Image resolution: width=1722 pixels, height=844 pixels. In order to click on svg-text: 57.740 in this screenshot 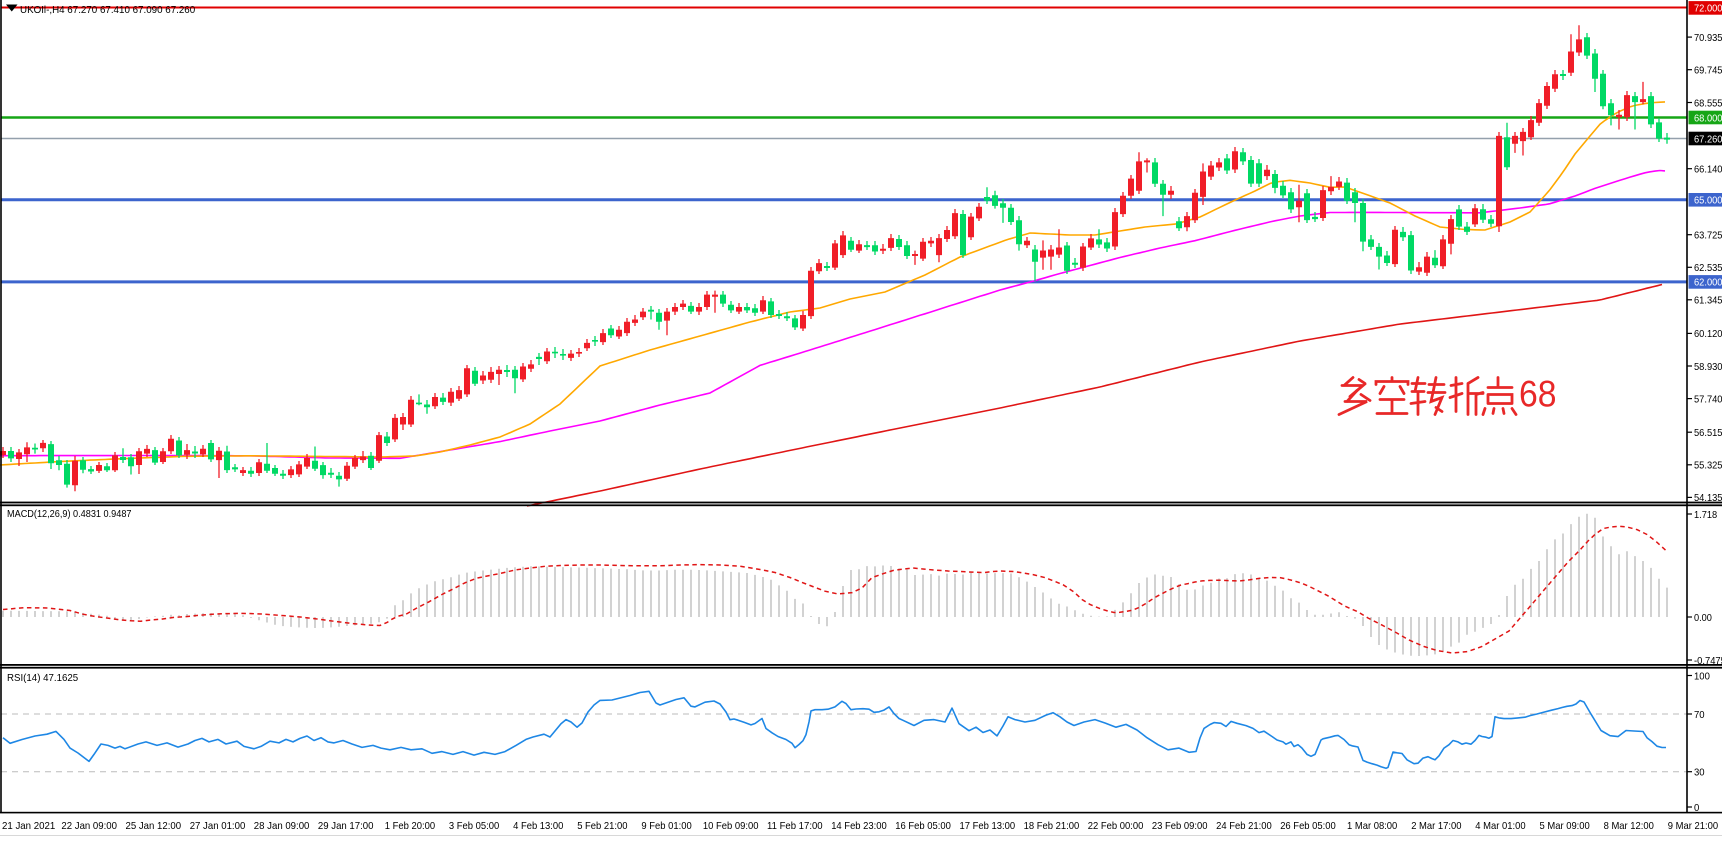, I will do `click(1708, 399)`.